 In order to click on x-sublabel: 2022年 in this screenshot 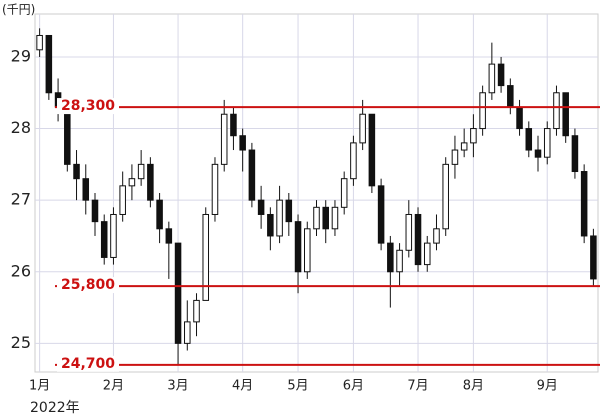, I will do `click(55, 408)`.